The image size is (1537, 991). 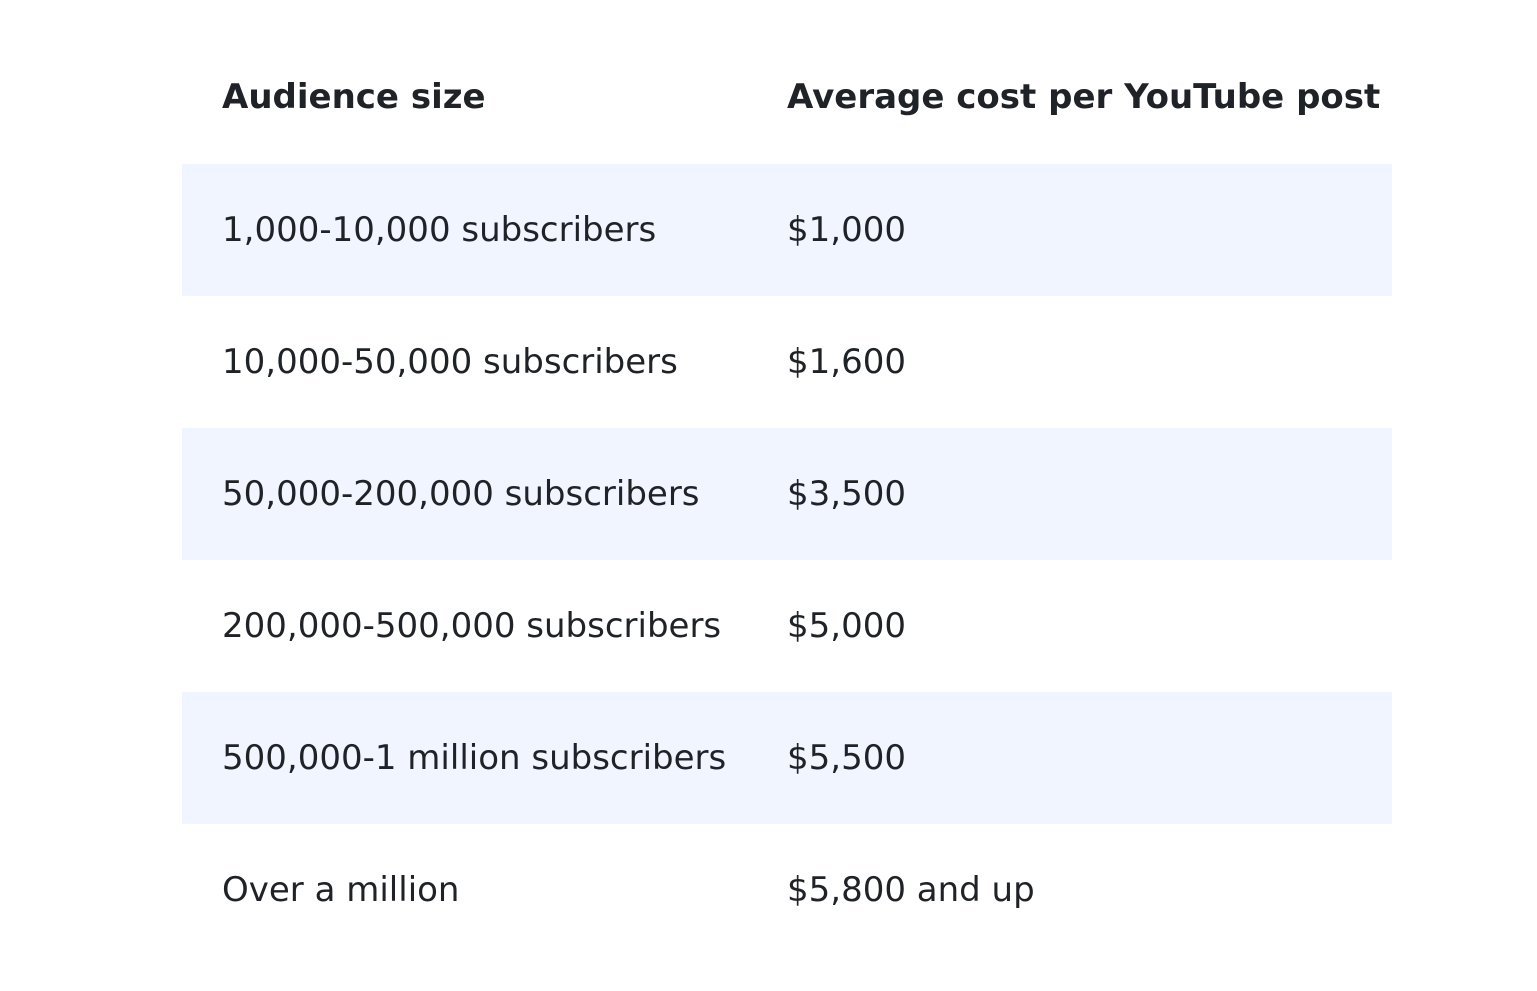 I want to click on audience-size-cell: 1,000-10,000 subscribers, so click(x=439, y=230).